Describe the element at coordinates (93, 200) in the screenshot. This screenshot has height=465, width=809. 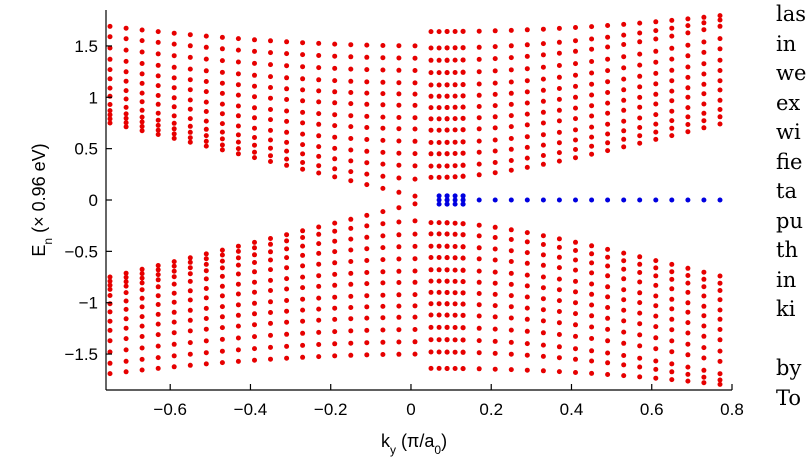
I see `y-tick-label: 0` at that location.